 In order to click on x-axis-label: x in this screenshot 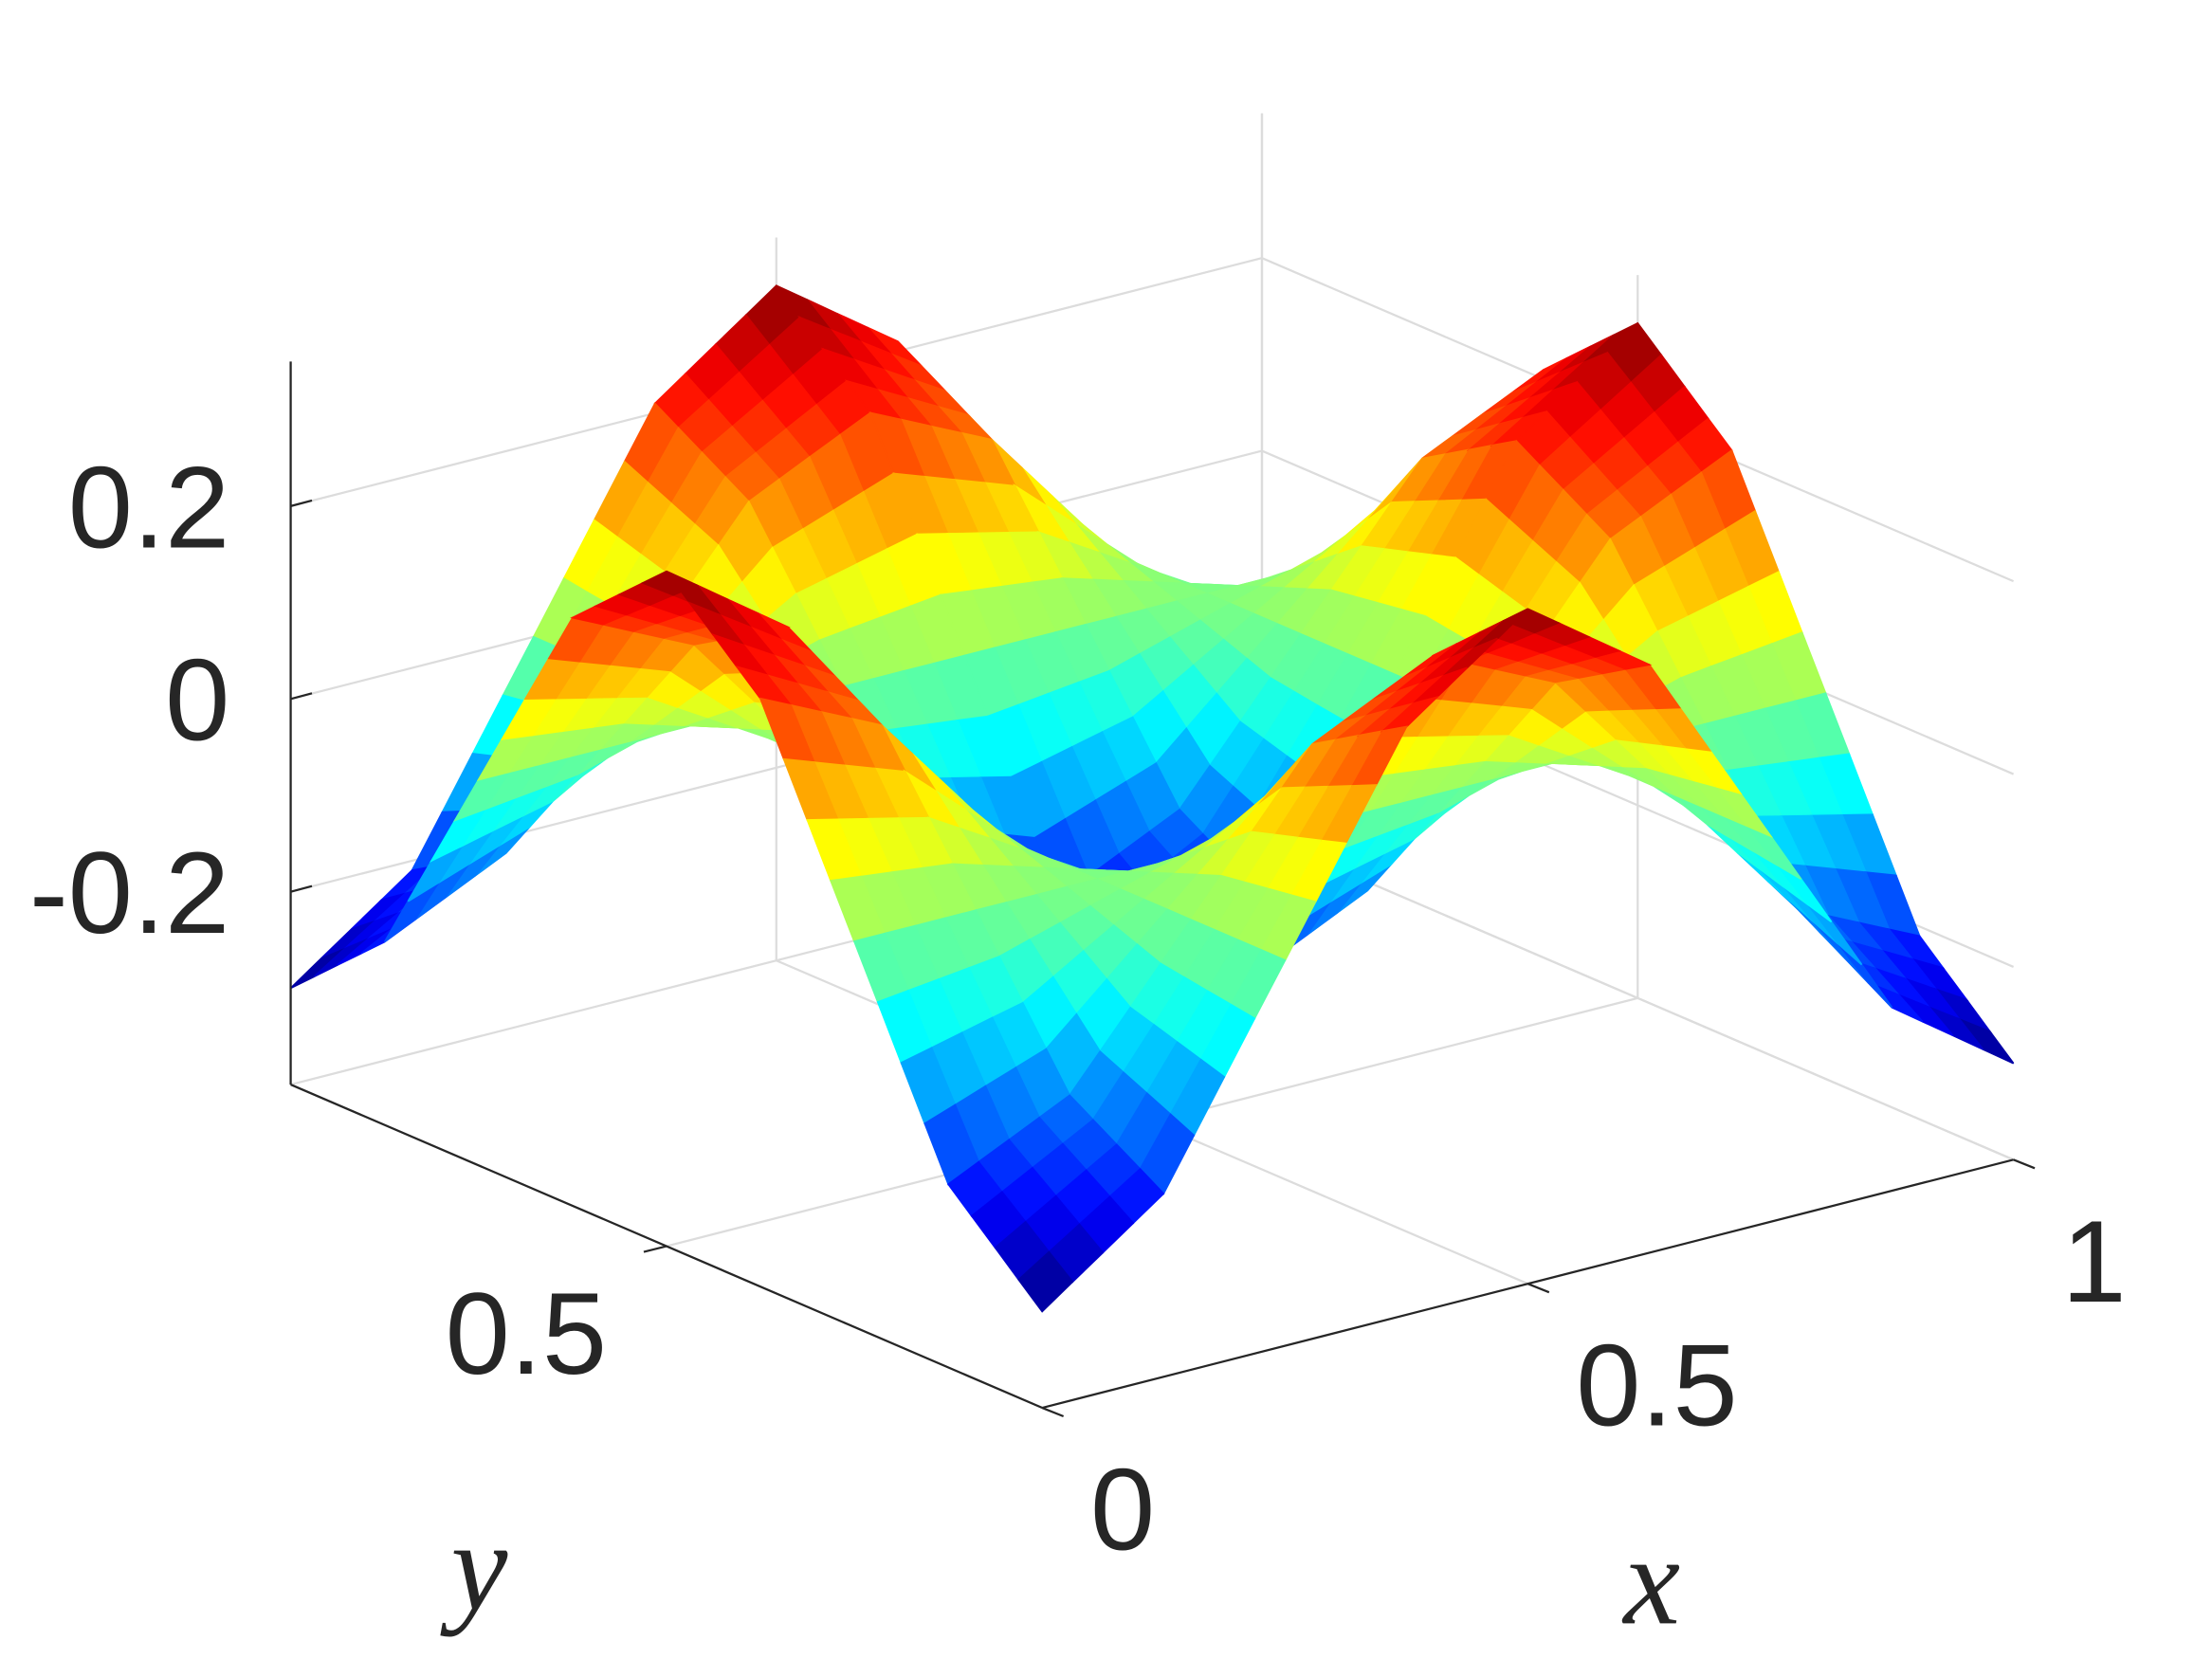, I will do `click(1650, 1580)`.